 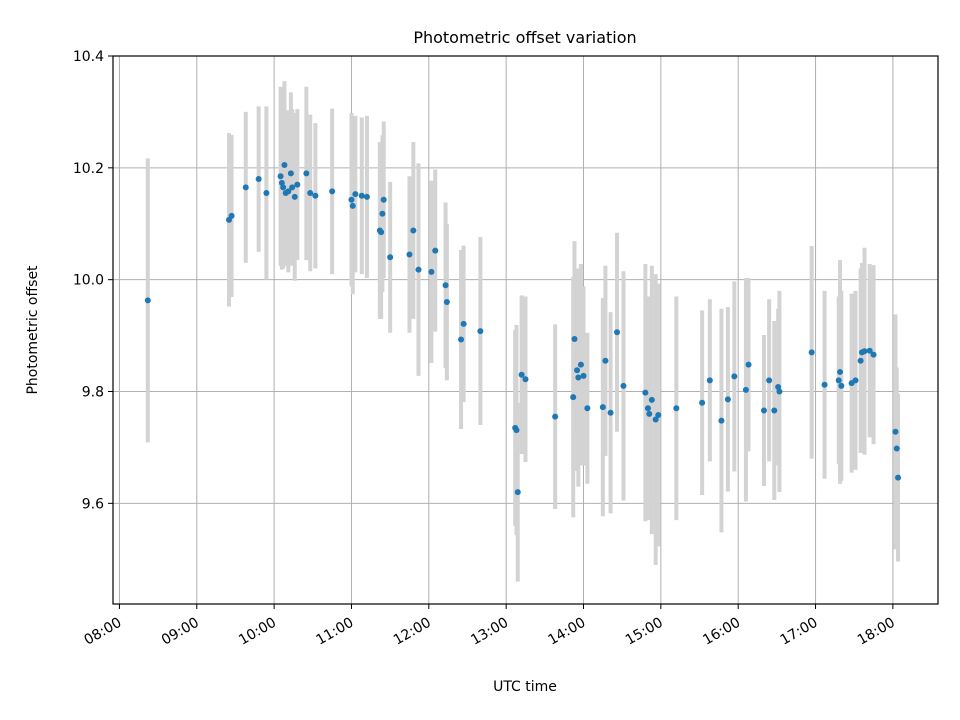 I want to click on y-axis-ticks: 9.6 9.8 10.0 10.2 10.4, so click(x=93, y=280).